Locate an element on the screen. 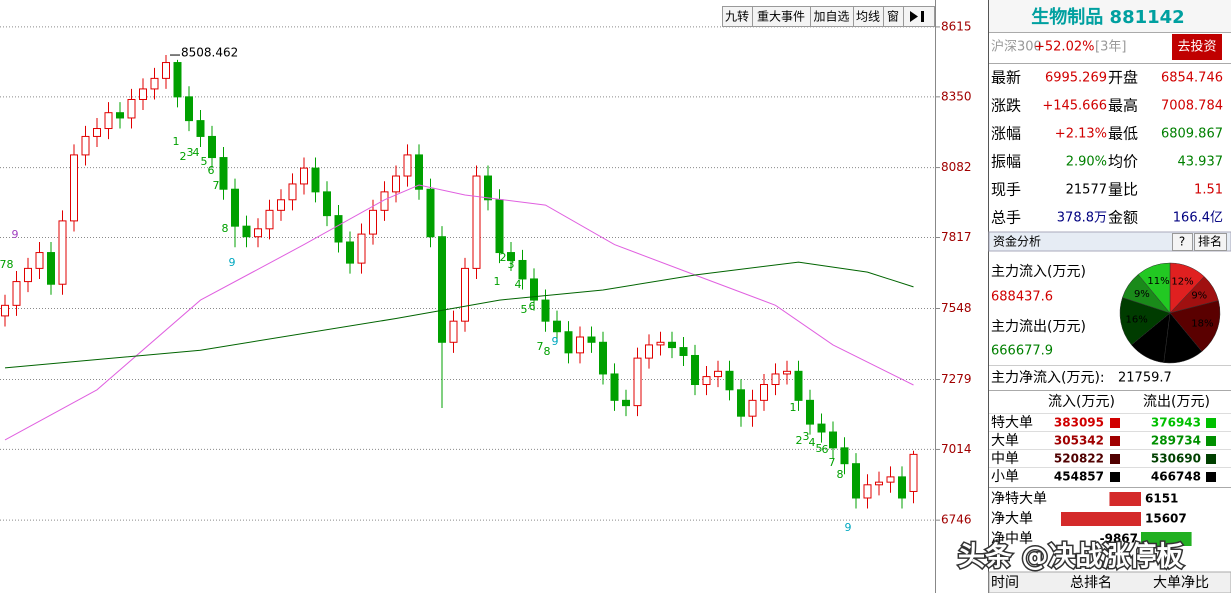 The height and width of the screenshot is (593, 1231). tab-label: 时间 is located at coordinates (1005, 583).